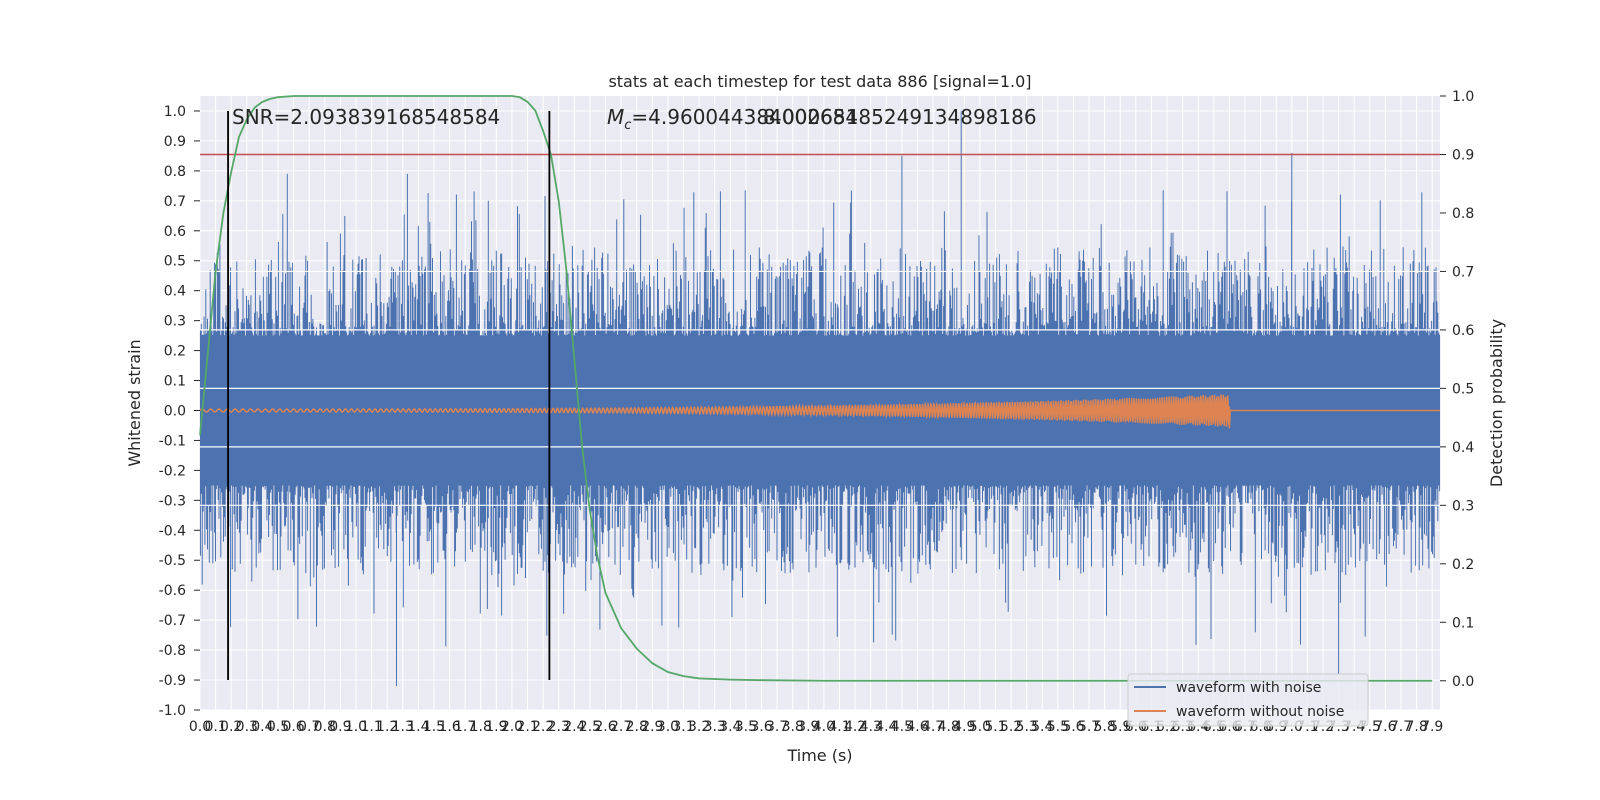 This screenshot has height=800, width=1600. Describe the element at coordinates (559, 727) in the screenshot. I see `x-tick-label: 2.3` at that location.